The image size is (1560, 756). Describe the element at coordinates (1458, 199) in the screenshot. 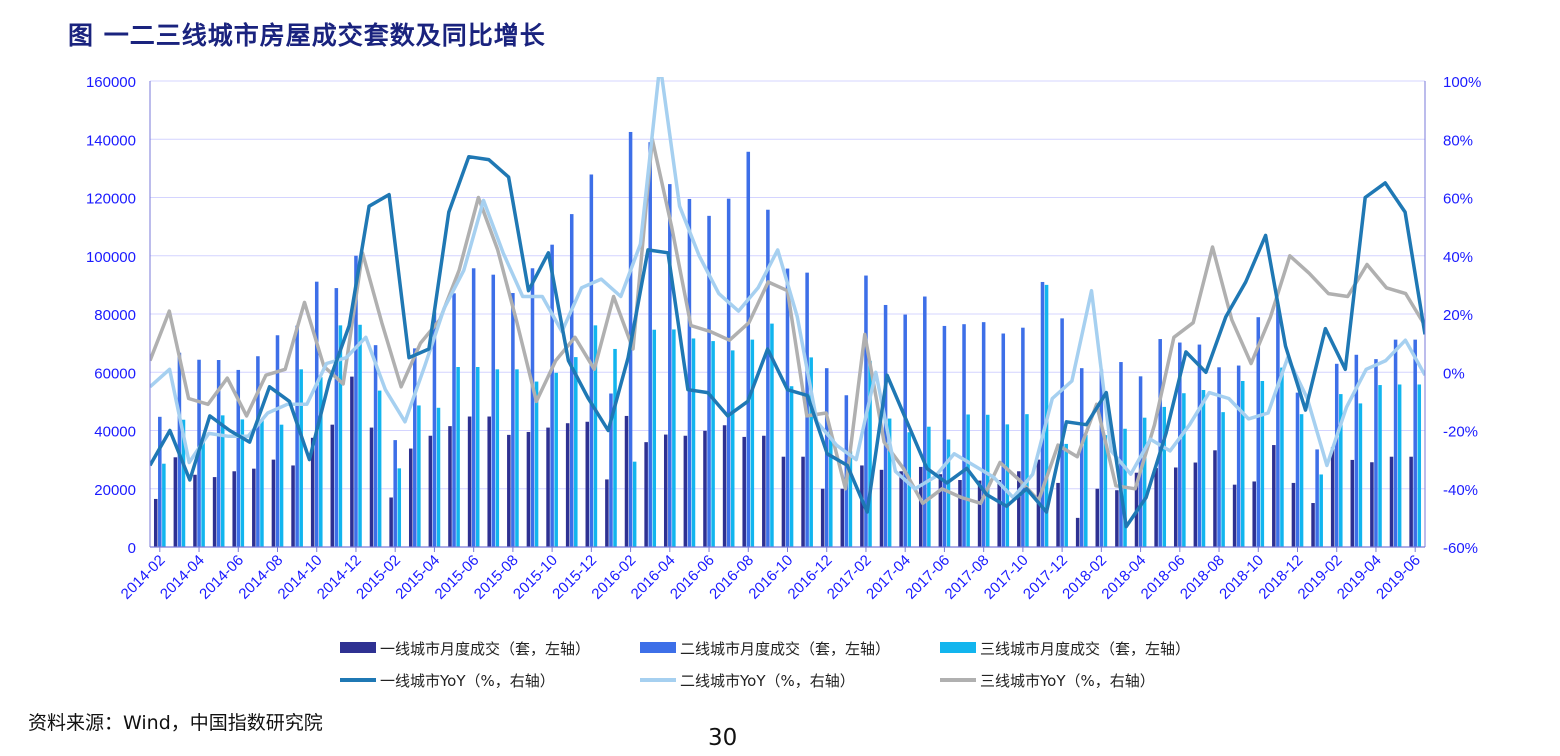

I see `right-tick-label: 60%` at that location.